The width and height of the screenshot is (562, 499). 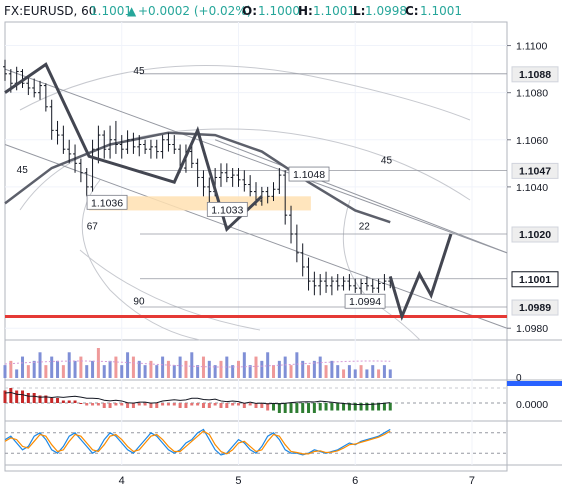 What do you see at coordinates (359, 11) in the screenshot?
I see `low-label: L:` at bounding box center [359, 11].